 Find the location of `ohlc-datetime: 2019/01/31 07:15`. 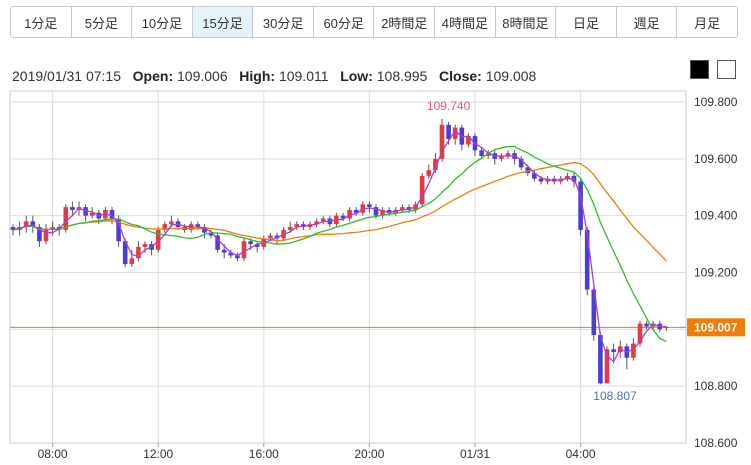

ohlc-datetime: 2019/01/31 07:15 is located at coordinates (66, 76).